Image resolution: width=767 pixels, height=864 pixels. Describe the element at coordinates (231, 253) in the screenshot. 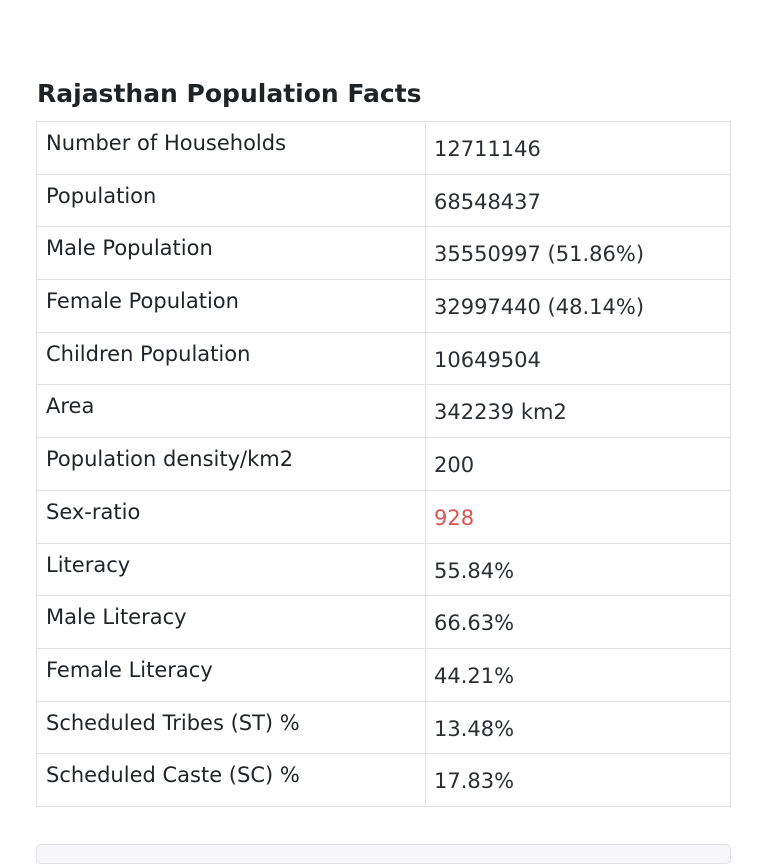

I see `fact-label: Male Population` at that location.